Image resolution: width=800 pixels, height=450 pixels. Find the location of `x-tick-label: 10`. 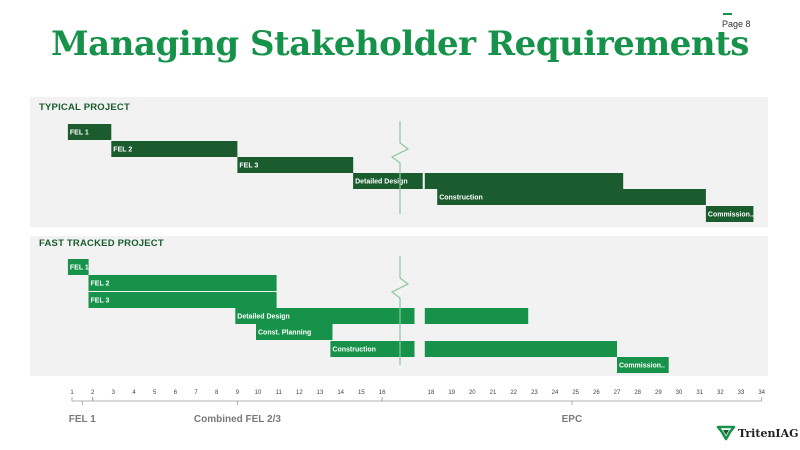

x-tick-label: 10 is located at coordinates (258, 393).